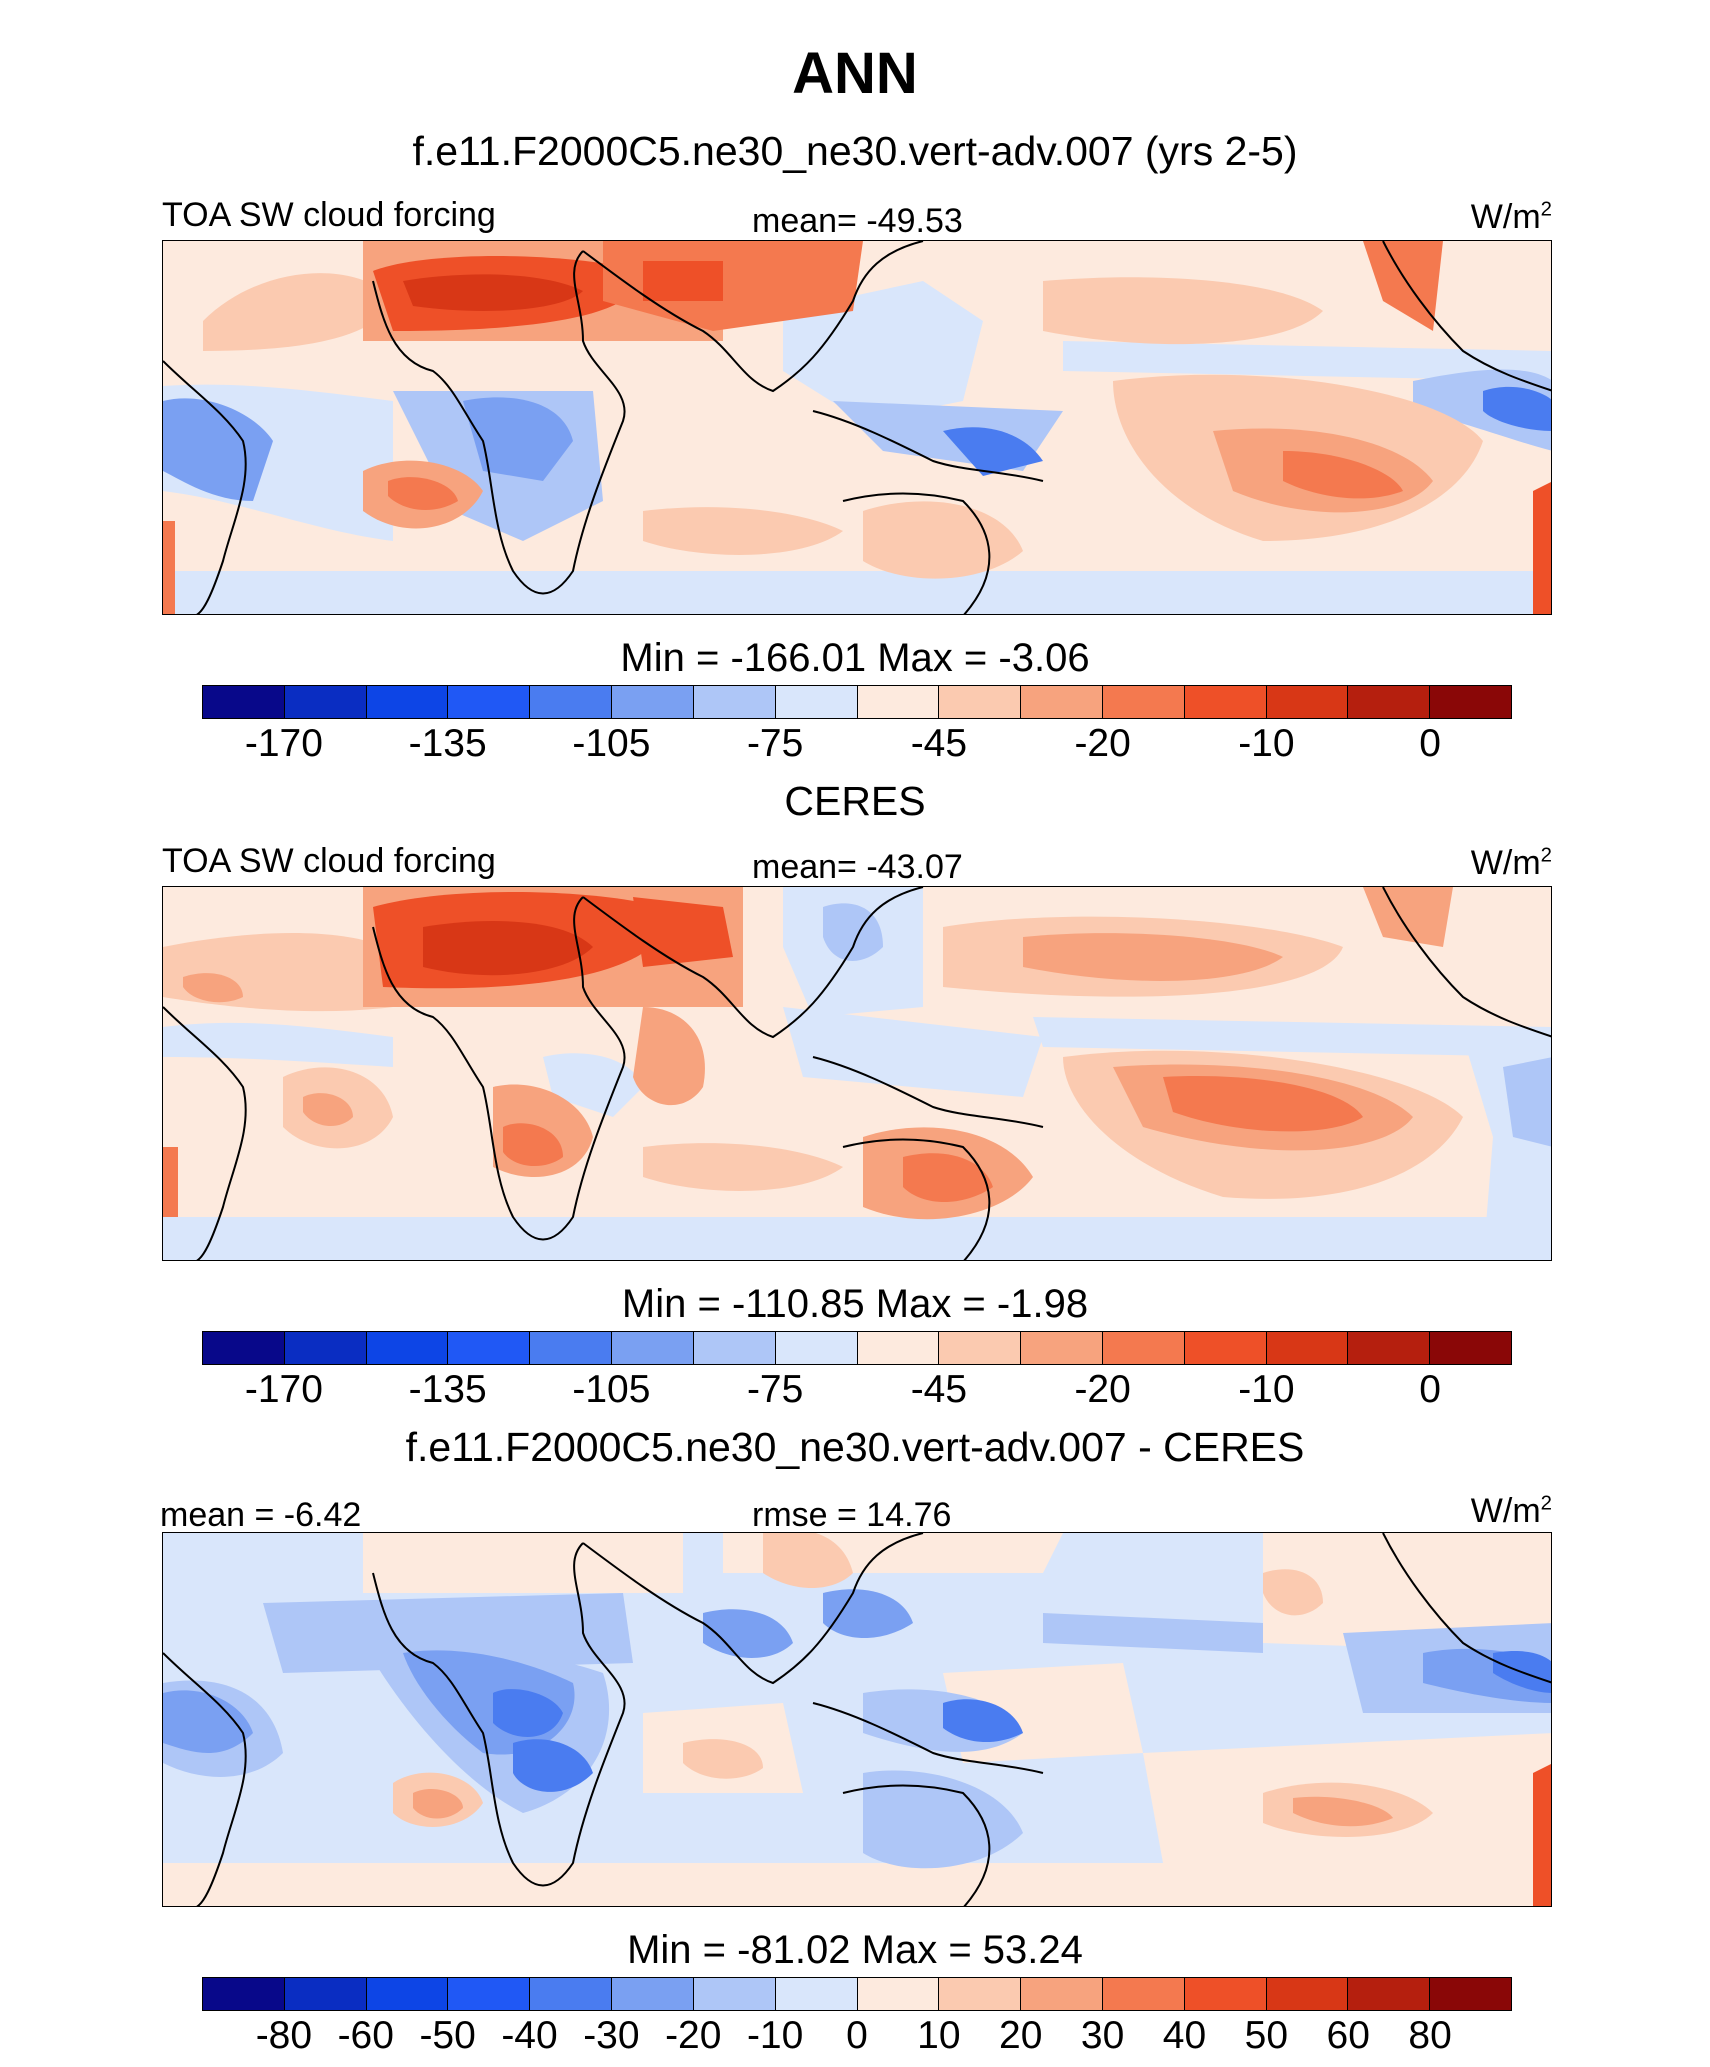 The height and width of the screenshot is (2067, 1710). Describe the element at coordinates (529, 2035) in the screenshot. I see `colorbar-tick-label: -40` at that location.